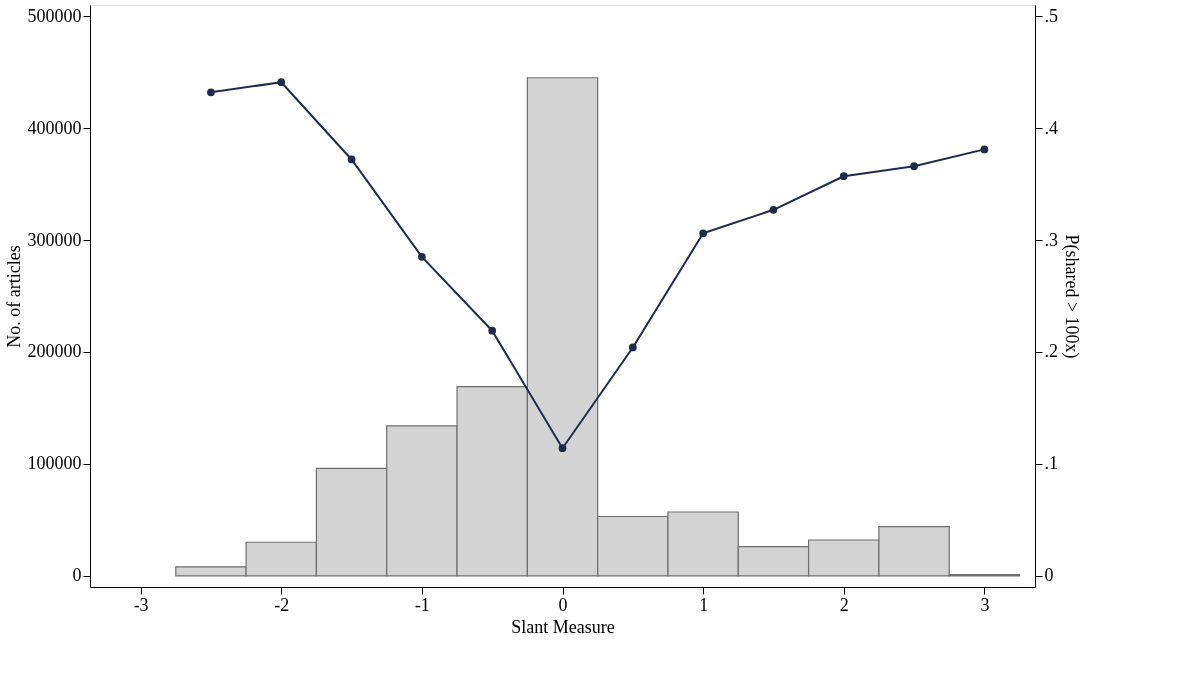  I want to click on y2-tick-label: 0, so click(1049, 575).